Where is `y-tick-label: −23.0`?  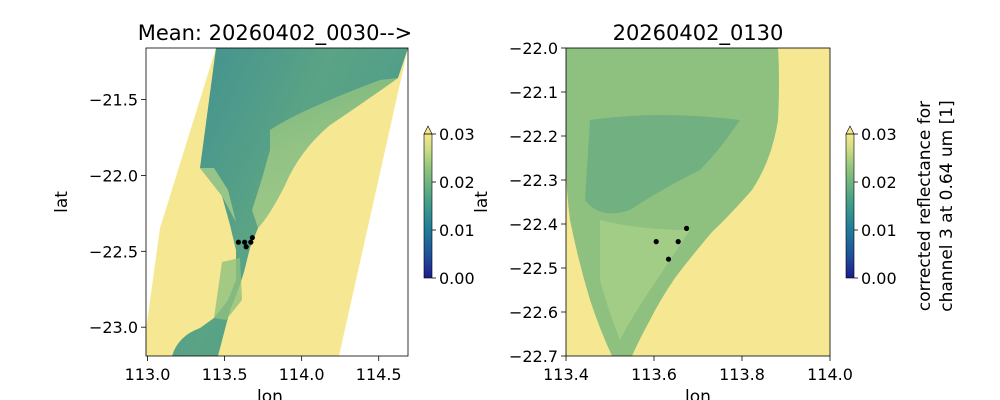
y-tick-label: −23.0 is located at coordinates (113, 327).